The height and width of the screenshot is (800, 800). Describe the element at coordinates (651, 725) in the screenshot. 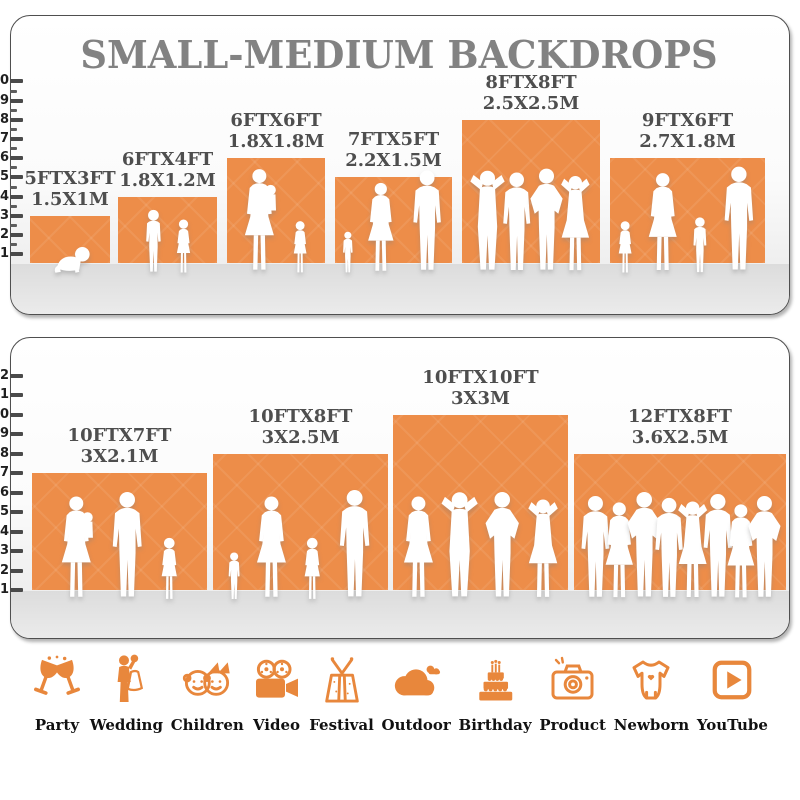

I see `category-label: Newborn` at that location.